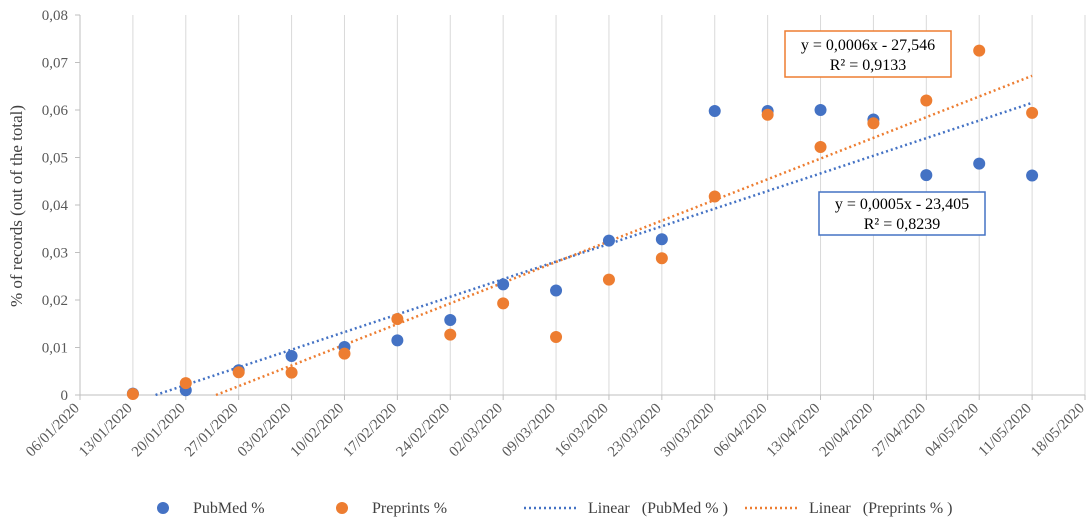 This screenshot has width=1091, height=519. I want to click on r2-preprints: R² = 0,9133, so click(868, 65).